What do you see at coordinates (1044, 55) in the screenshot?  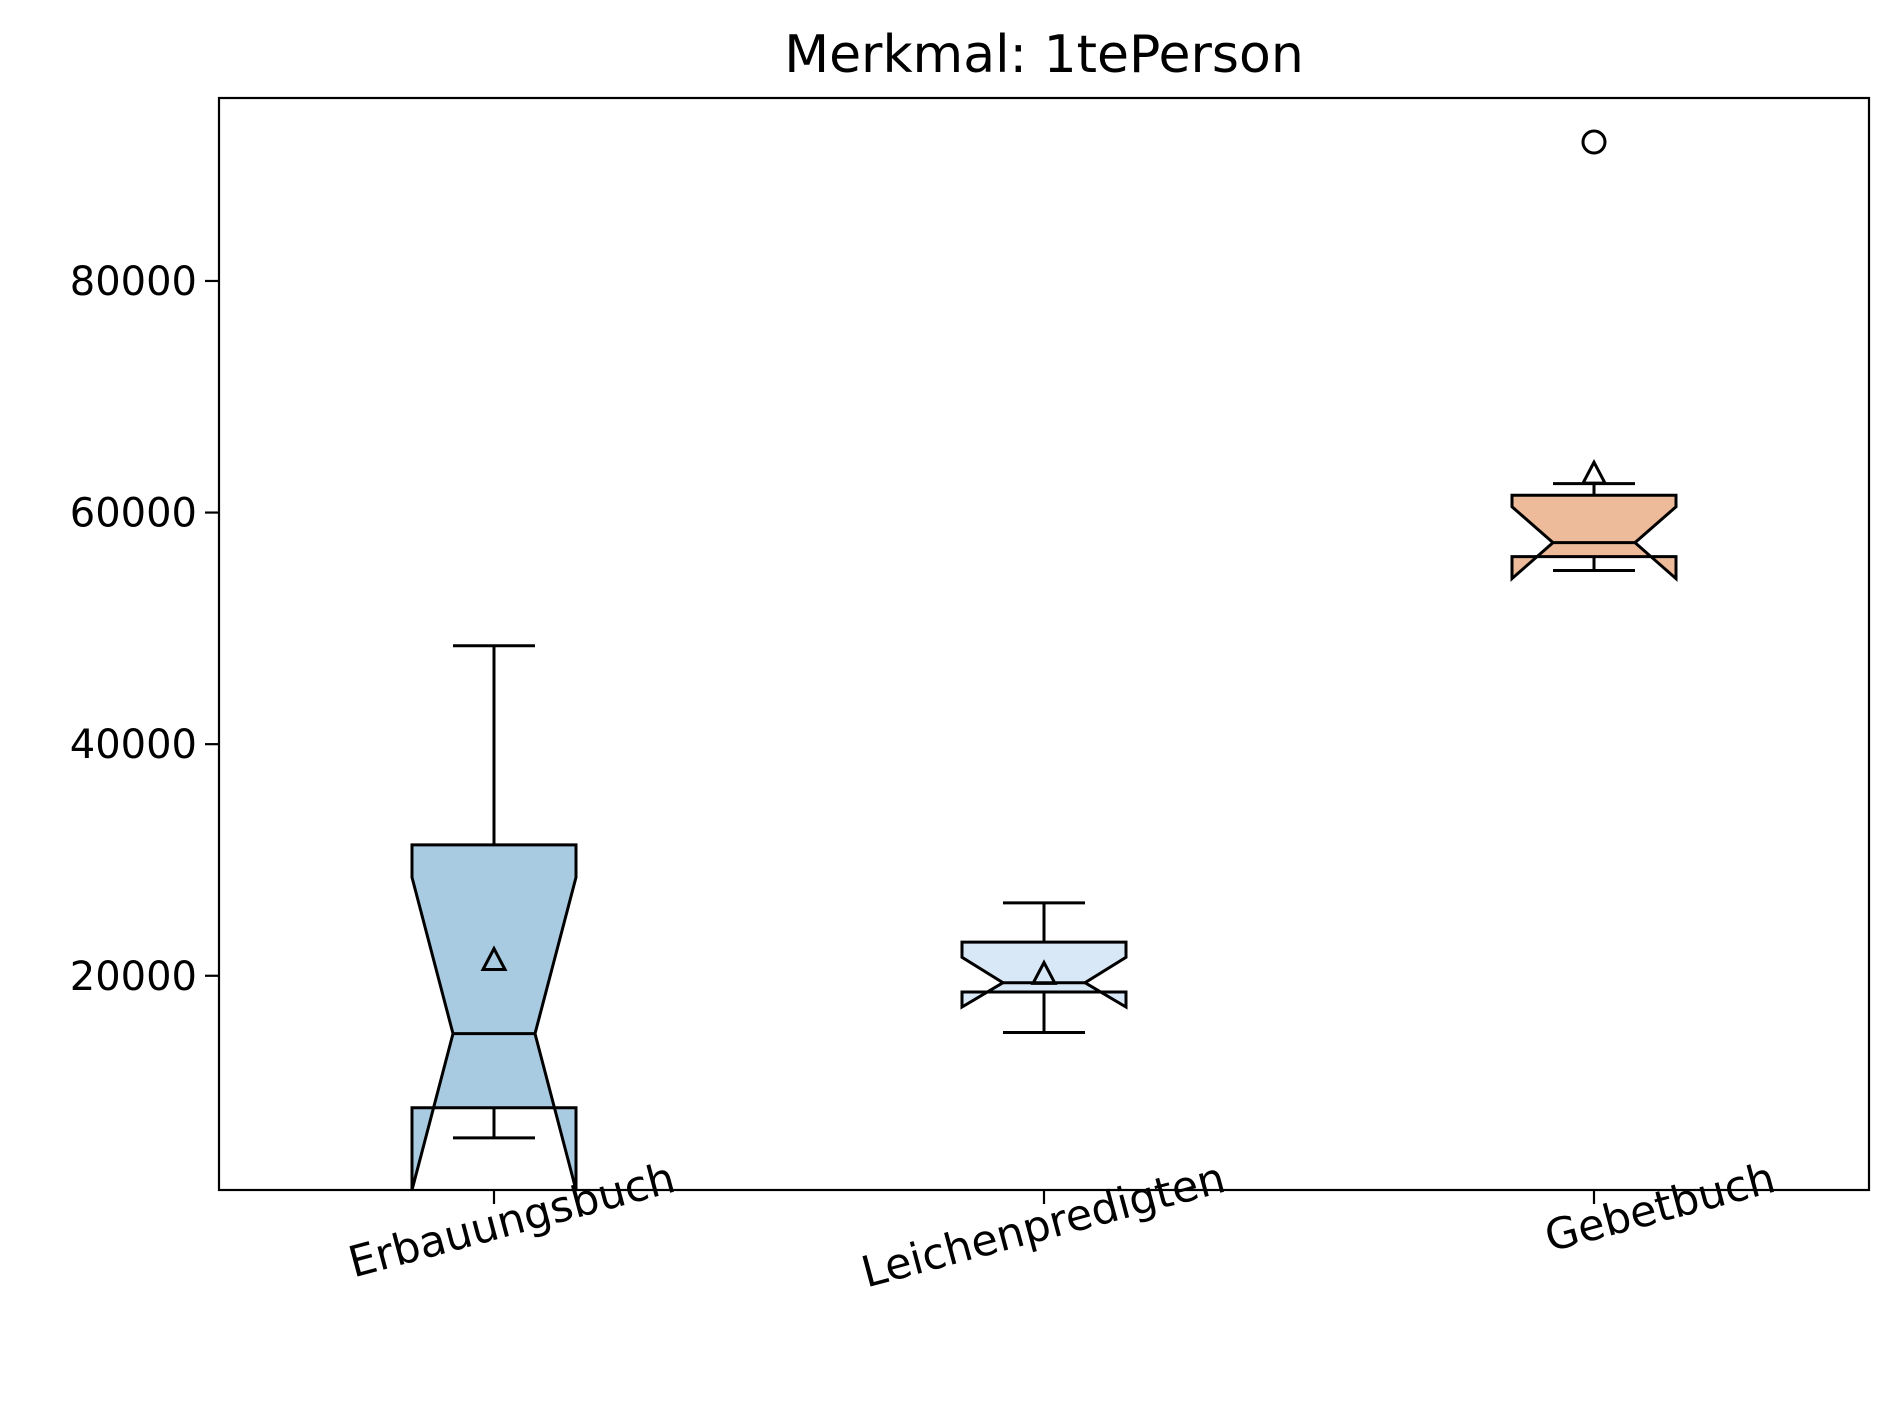 I see `chart-title: Merkmal: 1tePerson` at bounding box center [1044, 55].